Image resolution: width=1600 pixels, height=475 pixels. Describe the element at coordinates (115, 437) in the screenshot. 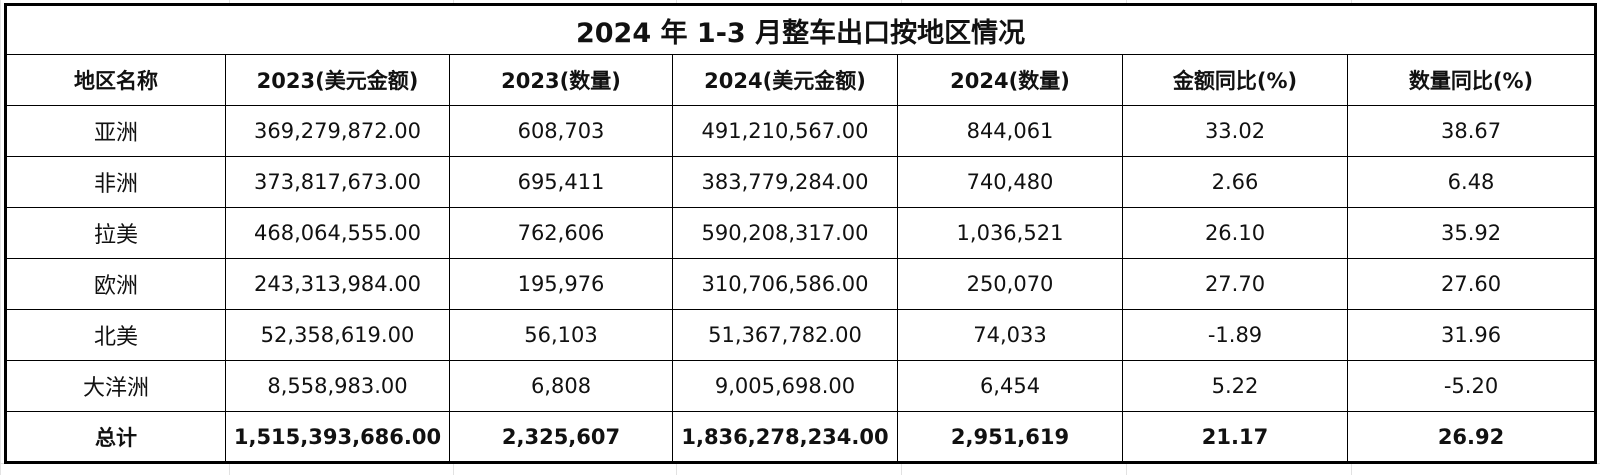

I see `total-label-cell: 总计` at that location.